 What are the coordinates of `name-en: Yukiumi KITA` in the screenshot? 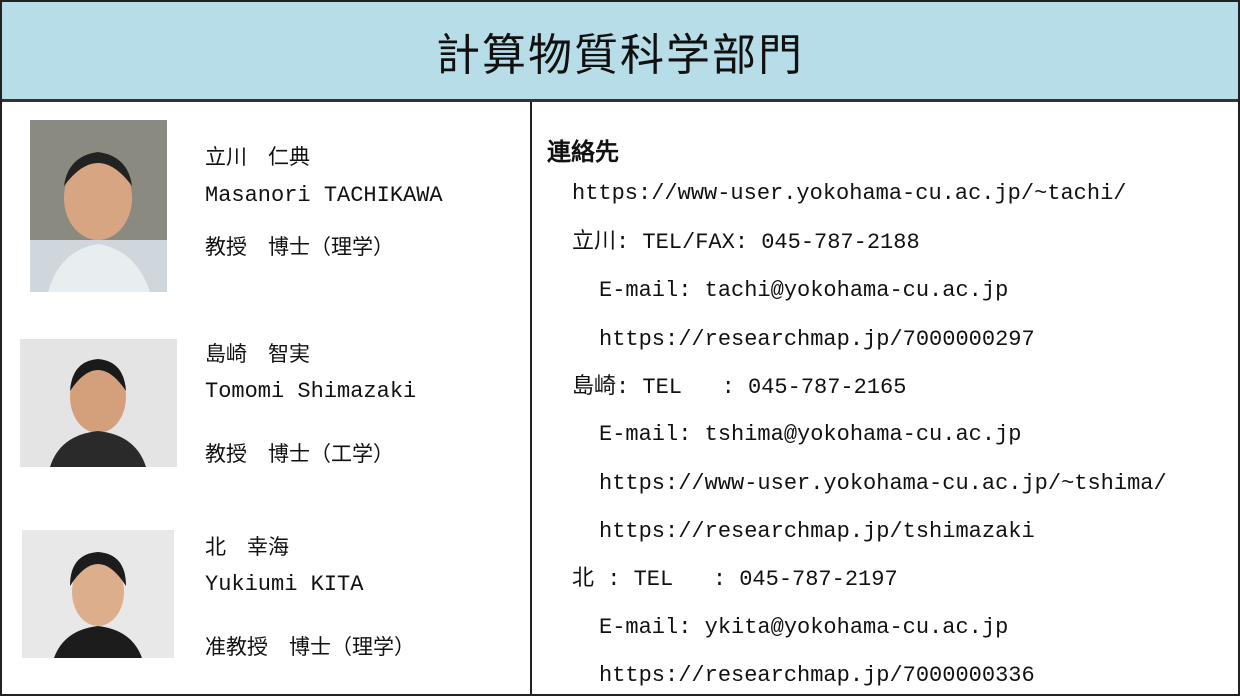 It's located at (284, 584).